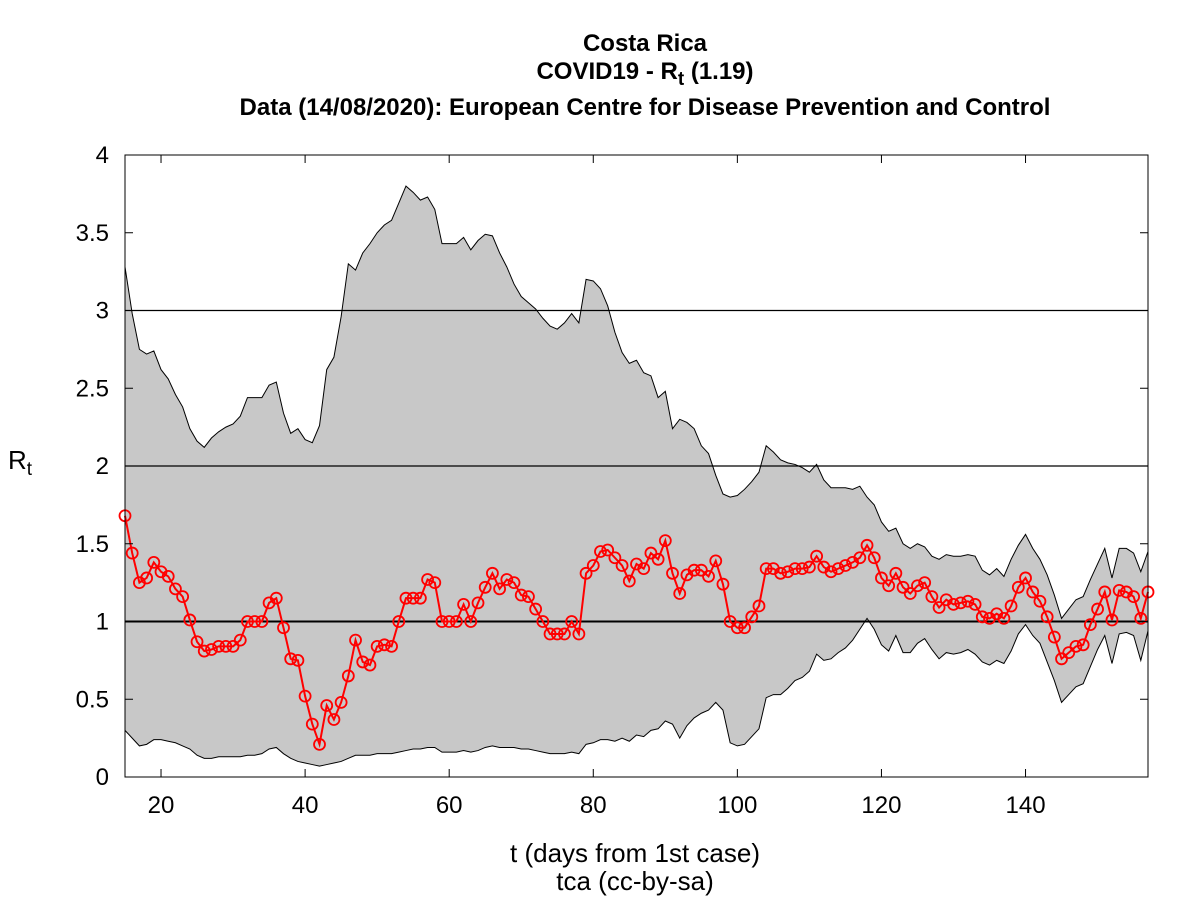 The width and height of the screenshot is (1200, 900). What do you see at coordinates (305, 805) in the screenshot?
I see `x-tick-label: 40` at bounding box center [305, 805].